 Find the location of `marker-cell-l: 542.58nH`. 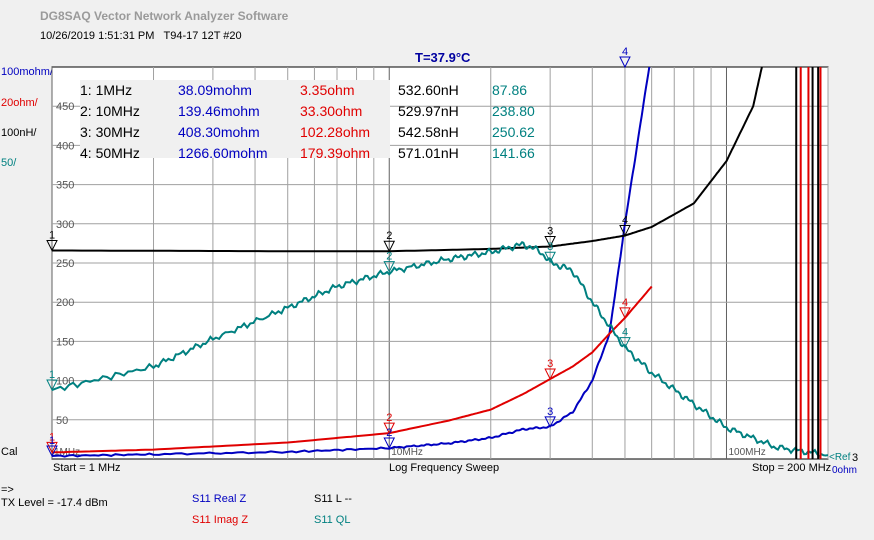

marker-cell-l: 542.58nH is located at coordinates (428, 132).